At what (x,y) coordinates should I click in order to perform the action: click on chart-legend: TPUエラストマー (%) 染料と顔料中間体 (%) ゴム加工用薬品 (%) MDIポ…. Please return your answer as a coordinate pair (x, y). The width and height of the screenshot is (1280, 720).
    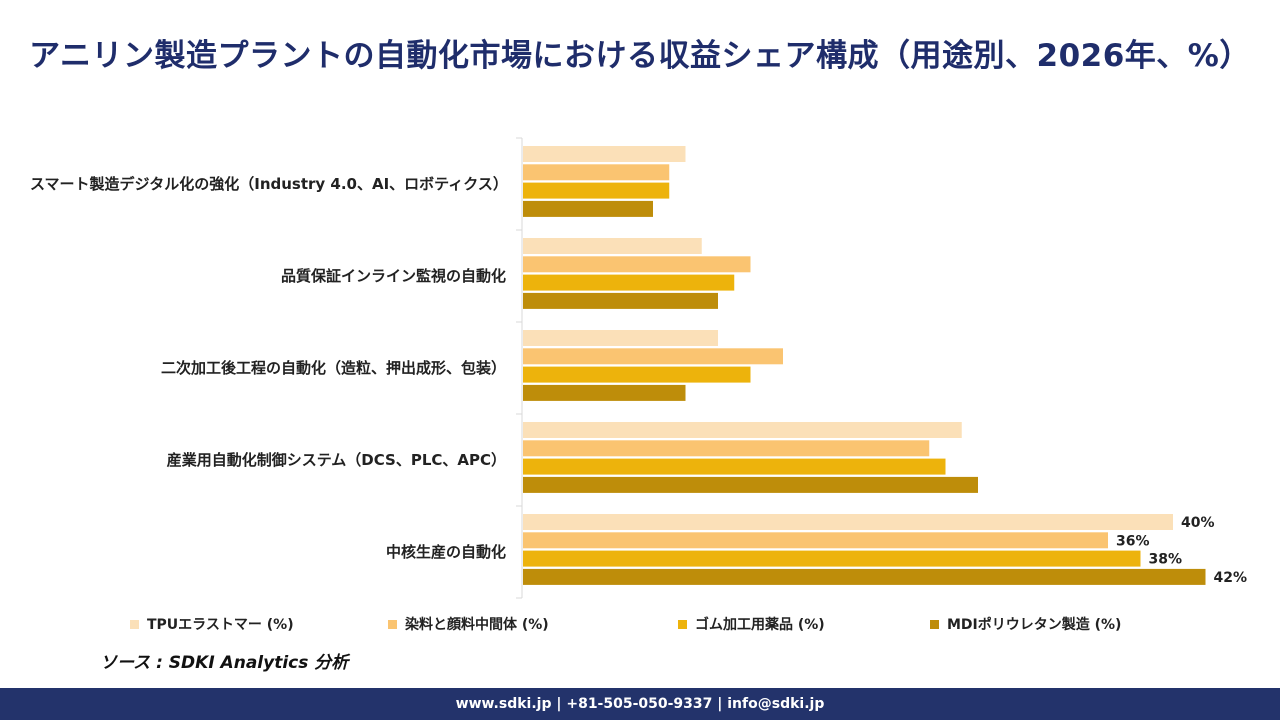
    Looking at the image, I should click on (680, 626).